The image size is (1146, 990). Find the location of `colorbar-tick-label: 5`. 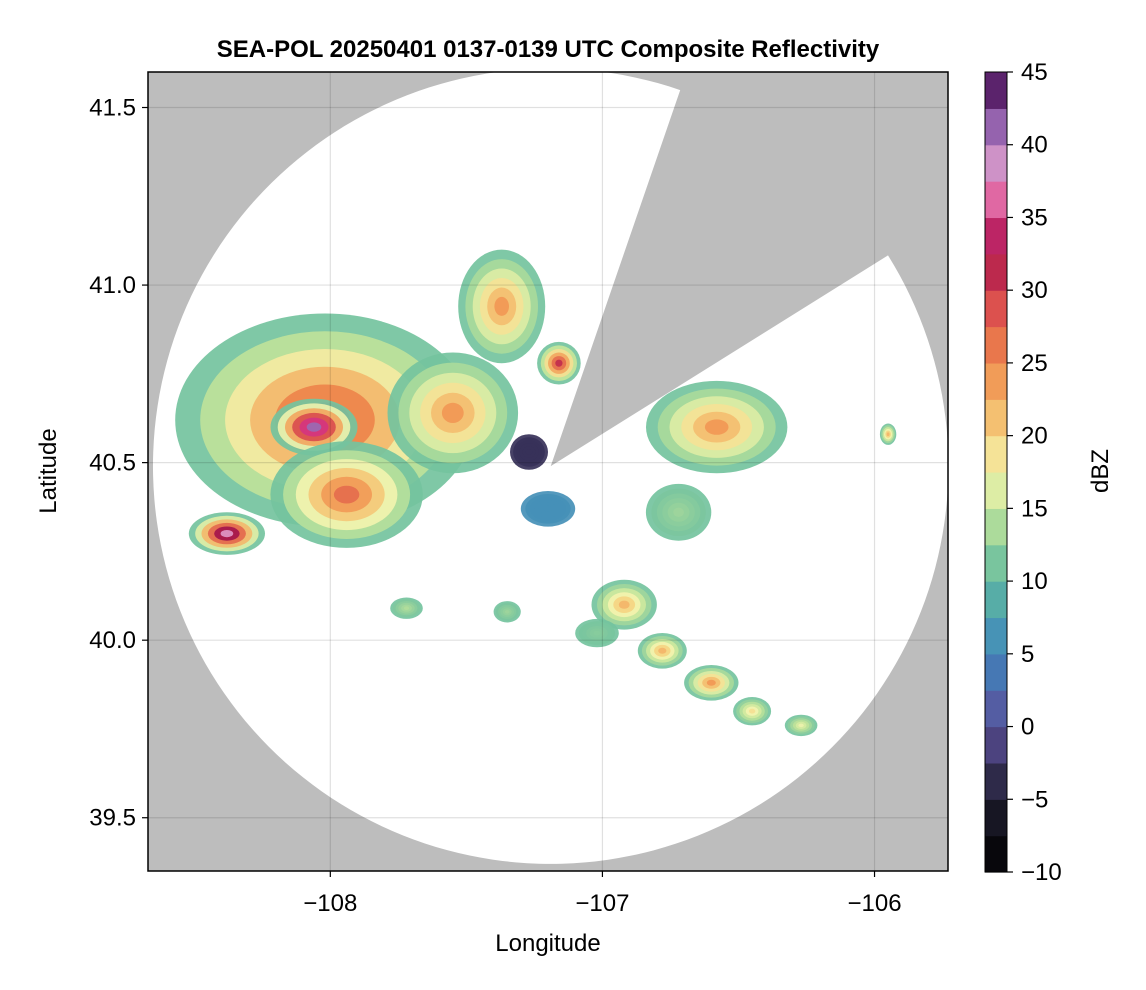

colorbar-tick-label: 5 is located at coordinates (1027, 654).